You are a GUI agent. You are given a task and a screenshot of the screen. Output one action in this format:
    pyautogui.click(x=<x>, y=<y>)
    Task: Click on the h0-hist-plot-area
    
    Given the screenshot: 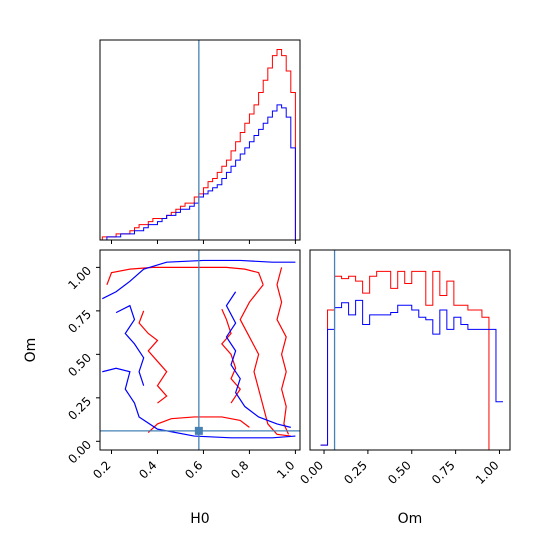 What is the action you would take?
    pyautogui.click(x=200, y=140)
    